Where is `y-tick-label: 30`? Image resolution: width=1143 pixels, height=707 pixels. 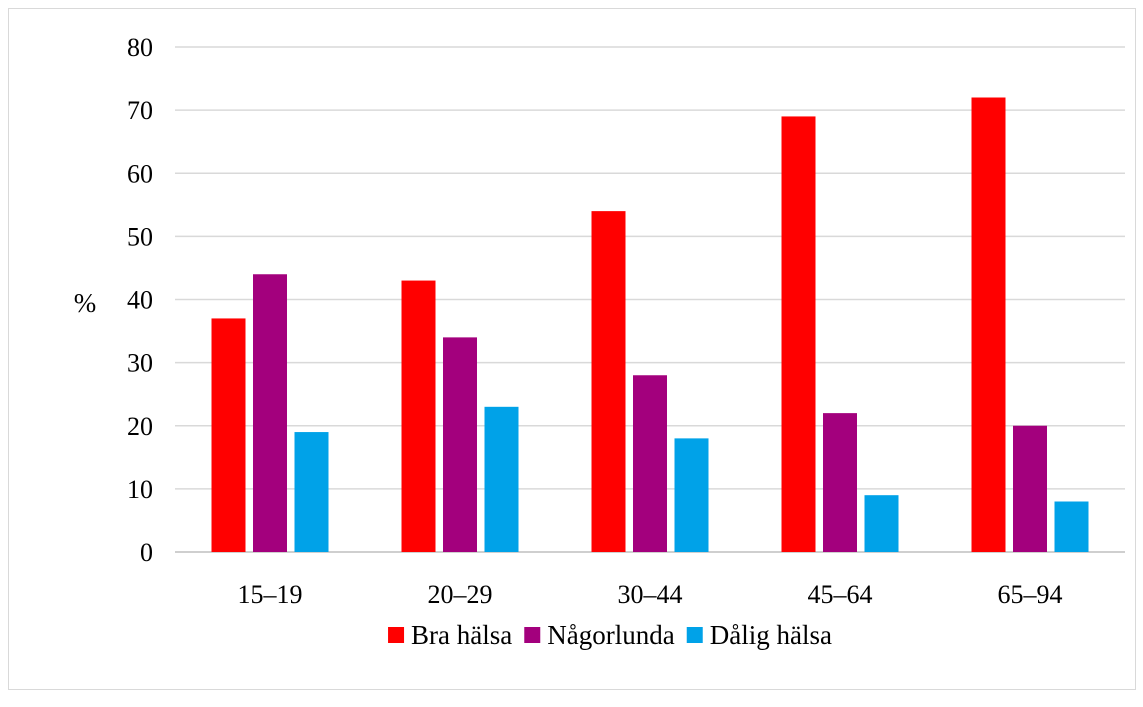 y-tick-label: 30 is located at coordinates (140, 363).